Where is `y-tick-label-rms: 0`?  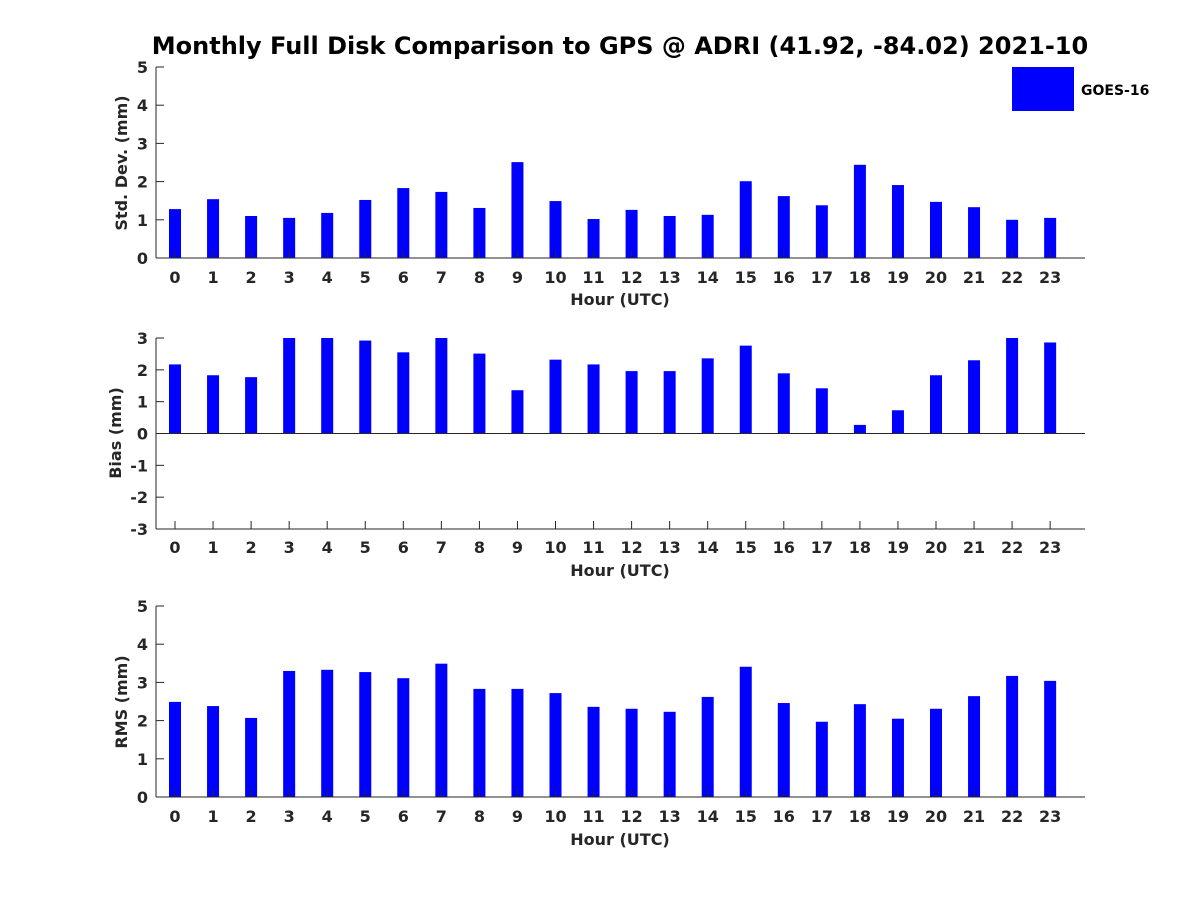
y-tick-label-rms: 0 is located at coordinates (142, 797).